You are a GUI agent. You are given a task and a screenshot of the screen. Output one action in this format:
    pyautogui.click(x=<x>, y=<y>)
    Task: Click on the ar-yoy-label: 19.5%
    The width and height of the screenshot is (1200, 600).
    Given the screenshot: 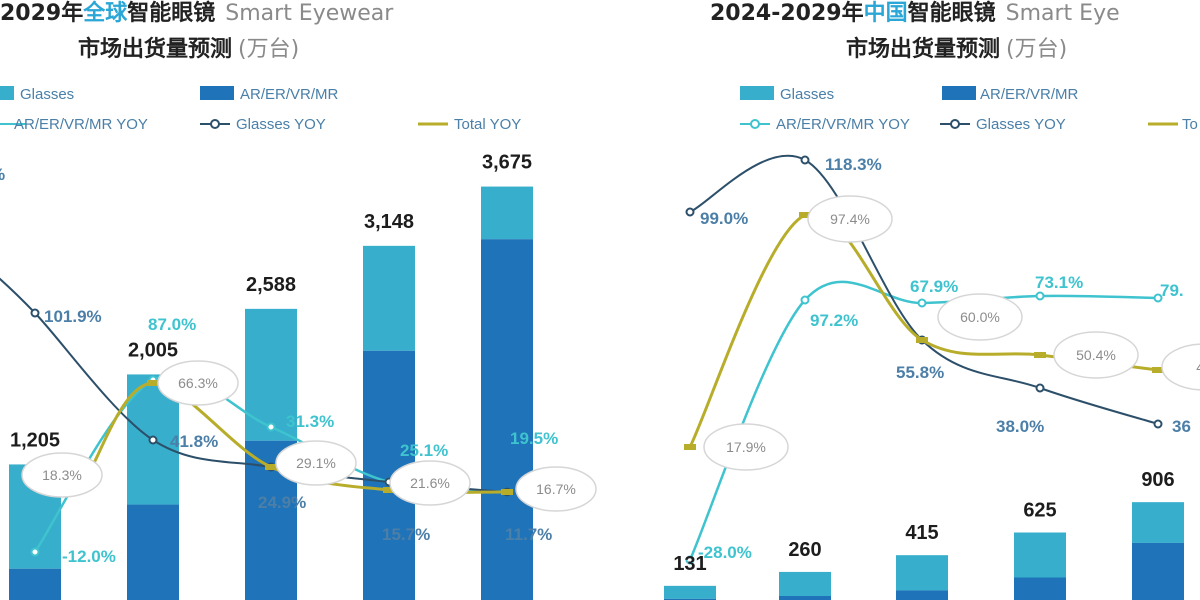 What is the action you would take?
    pyautogui.click(x=534, y=438)
    